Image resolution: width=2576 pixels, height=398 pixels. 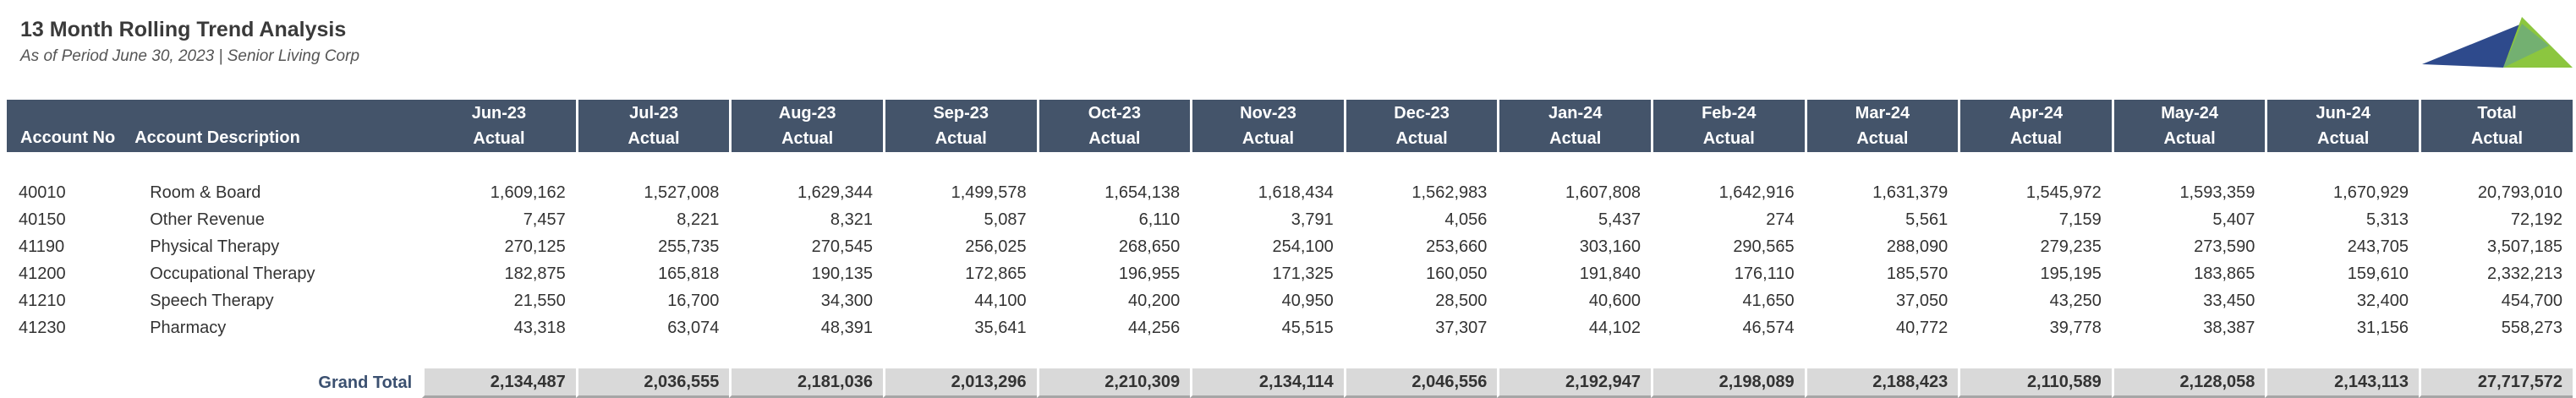 What do you see at coordinates (1461, 327) in the screenshot?
I see `value-cell: 37,307` at bounding box center [1461, 327].